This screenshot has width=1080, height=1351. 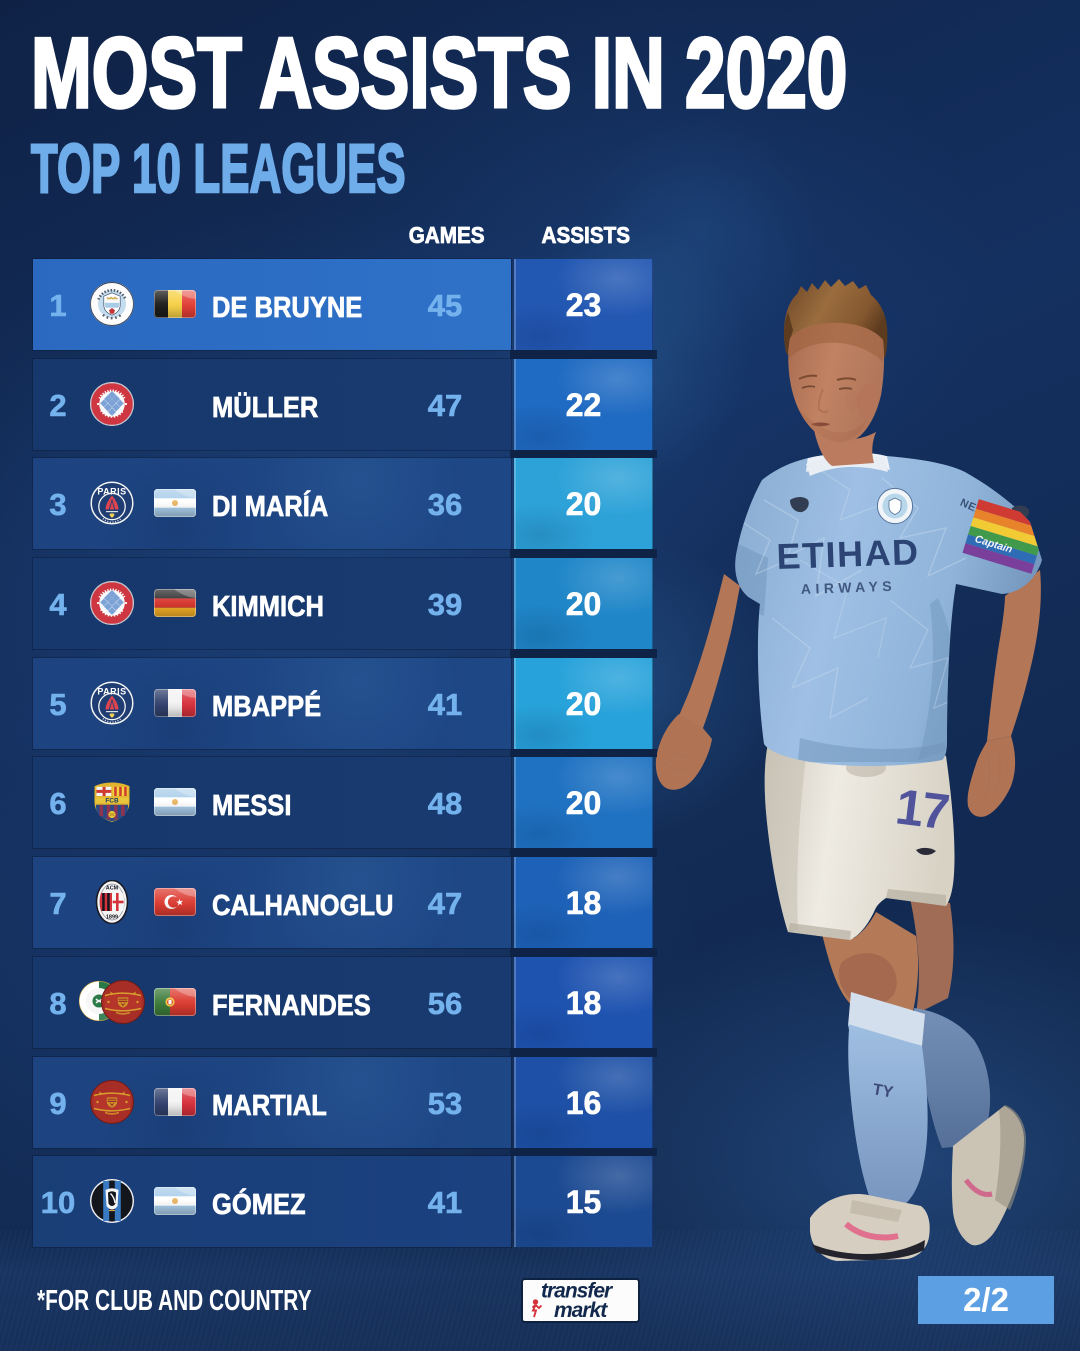 What do you see at coordinates (581, 1310) in the screenshot?
I see `svg-text: markt` at bounding box center [581, 1310].